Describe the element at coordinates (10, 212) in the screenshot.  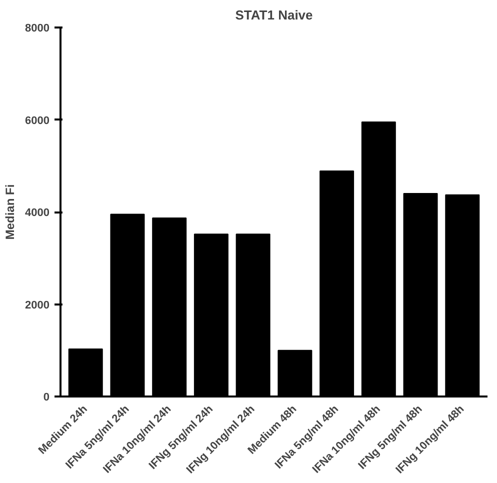
I see `y-axis-title: Median Fi` at that location.